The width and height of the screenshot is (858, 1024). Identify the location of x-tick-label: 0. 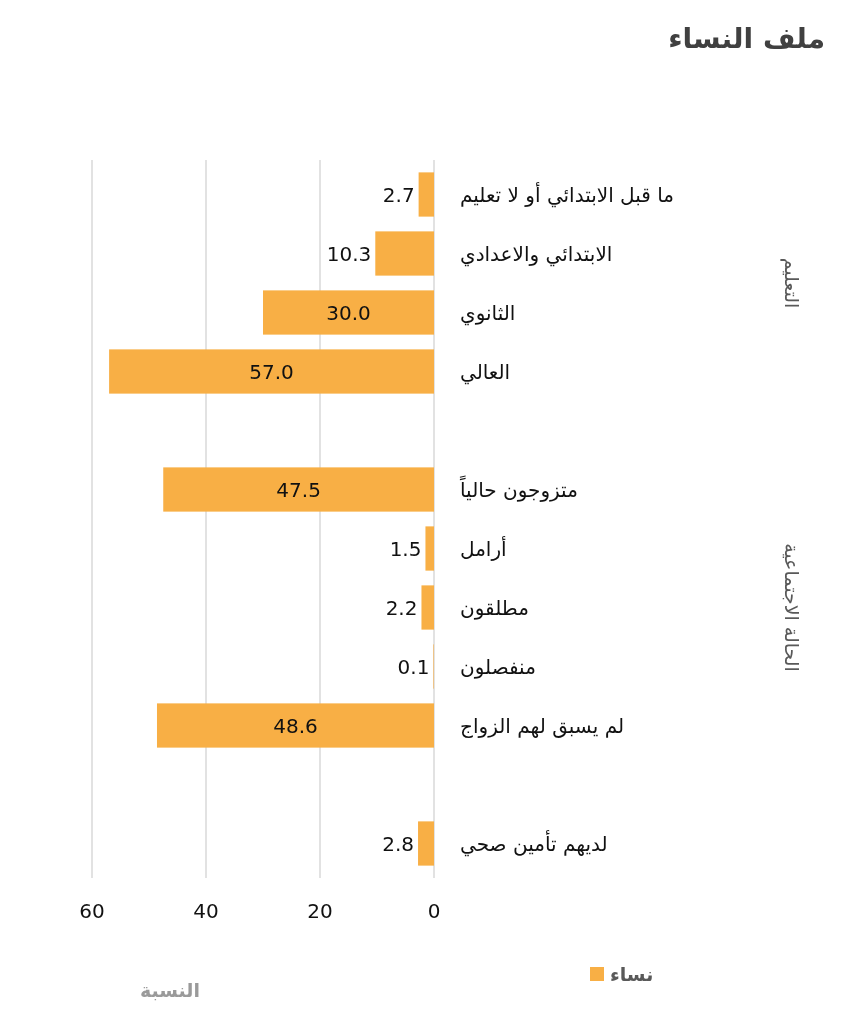
(434, 911).